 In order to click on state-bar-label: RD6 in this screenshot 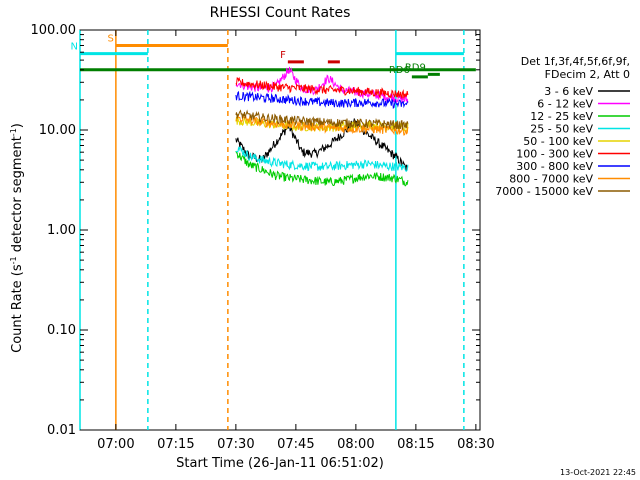, I will do `click(399, 70)`.